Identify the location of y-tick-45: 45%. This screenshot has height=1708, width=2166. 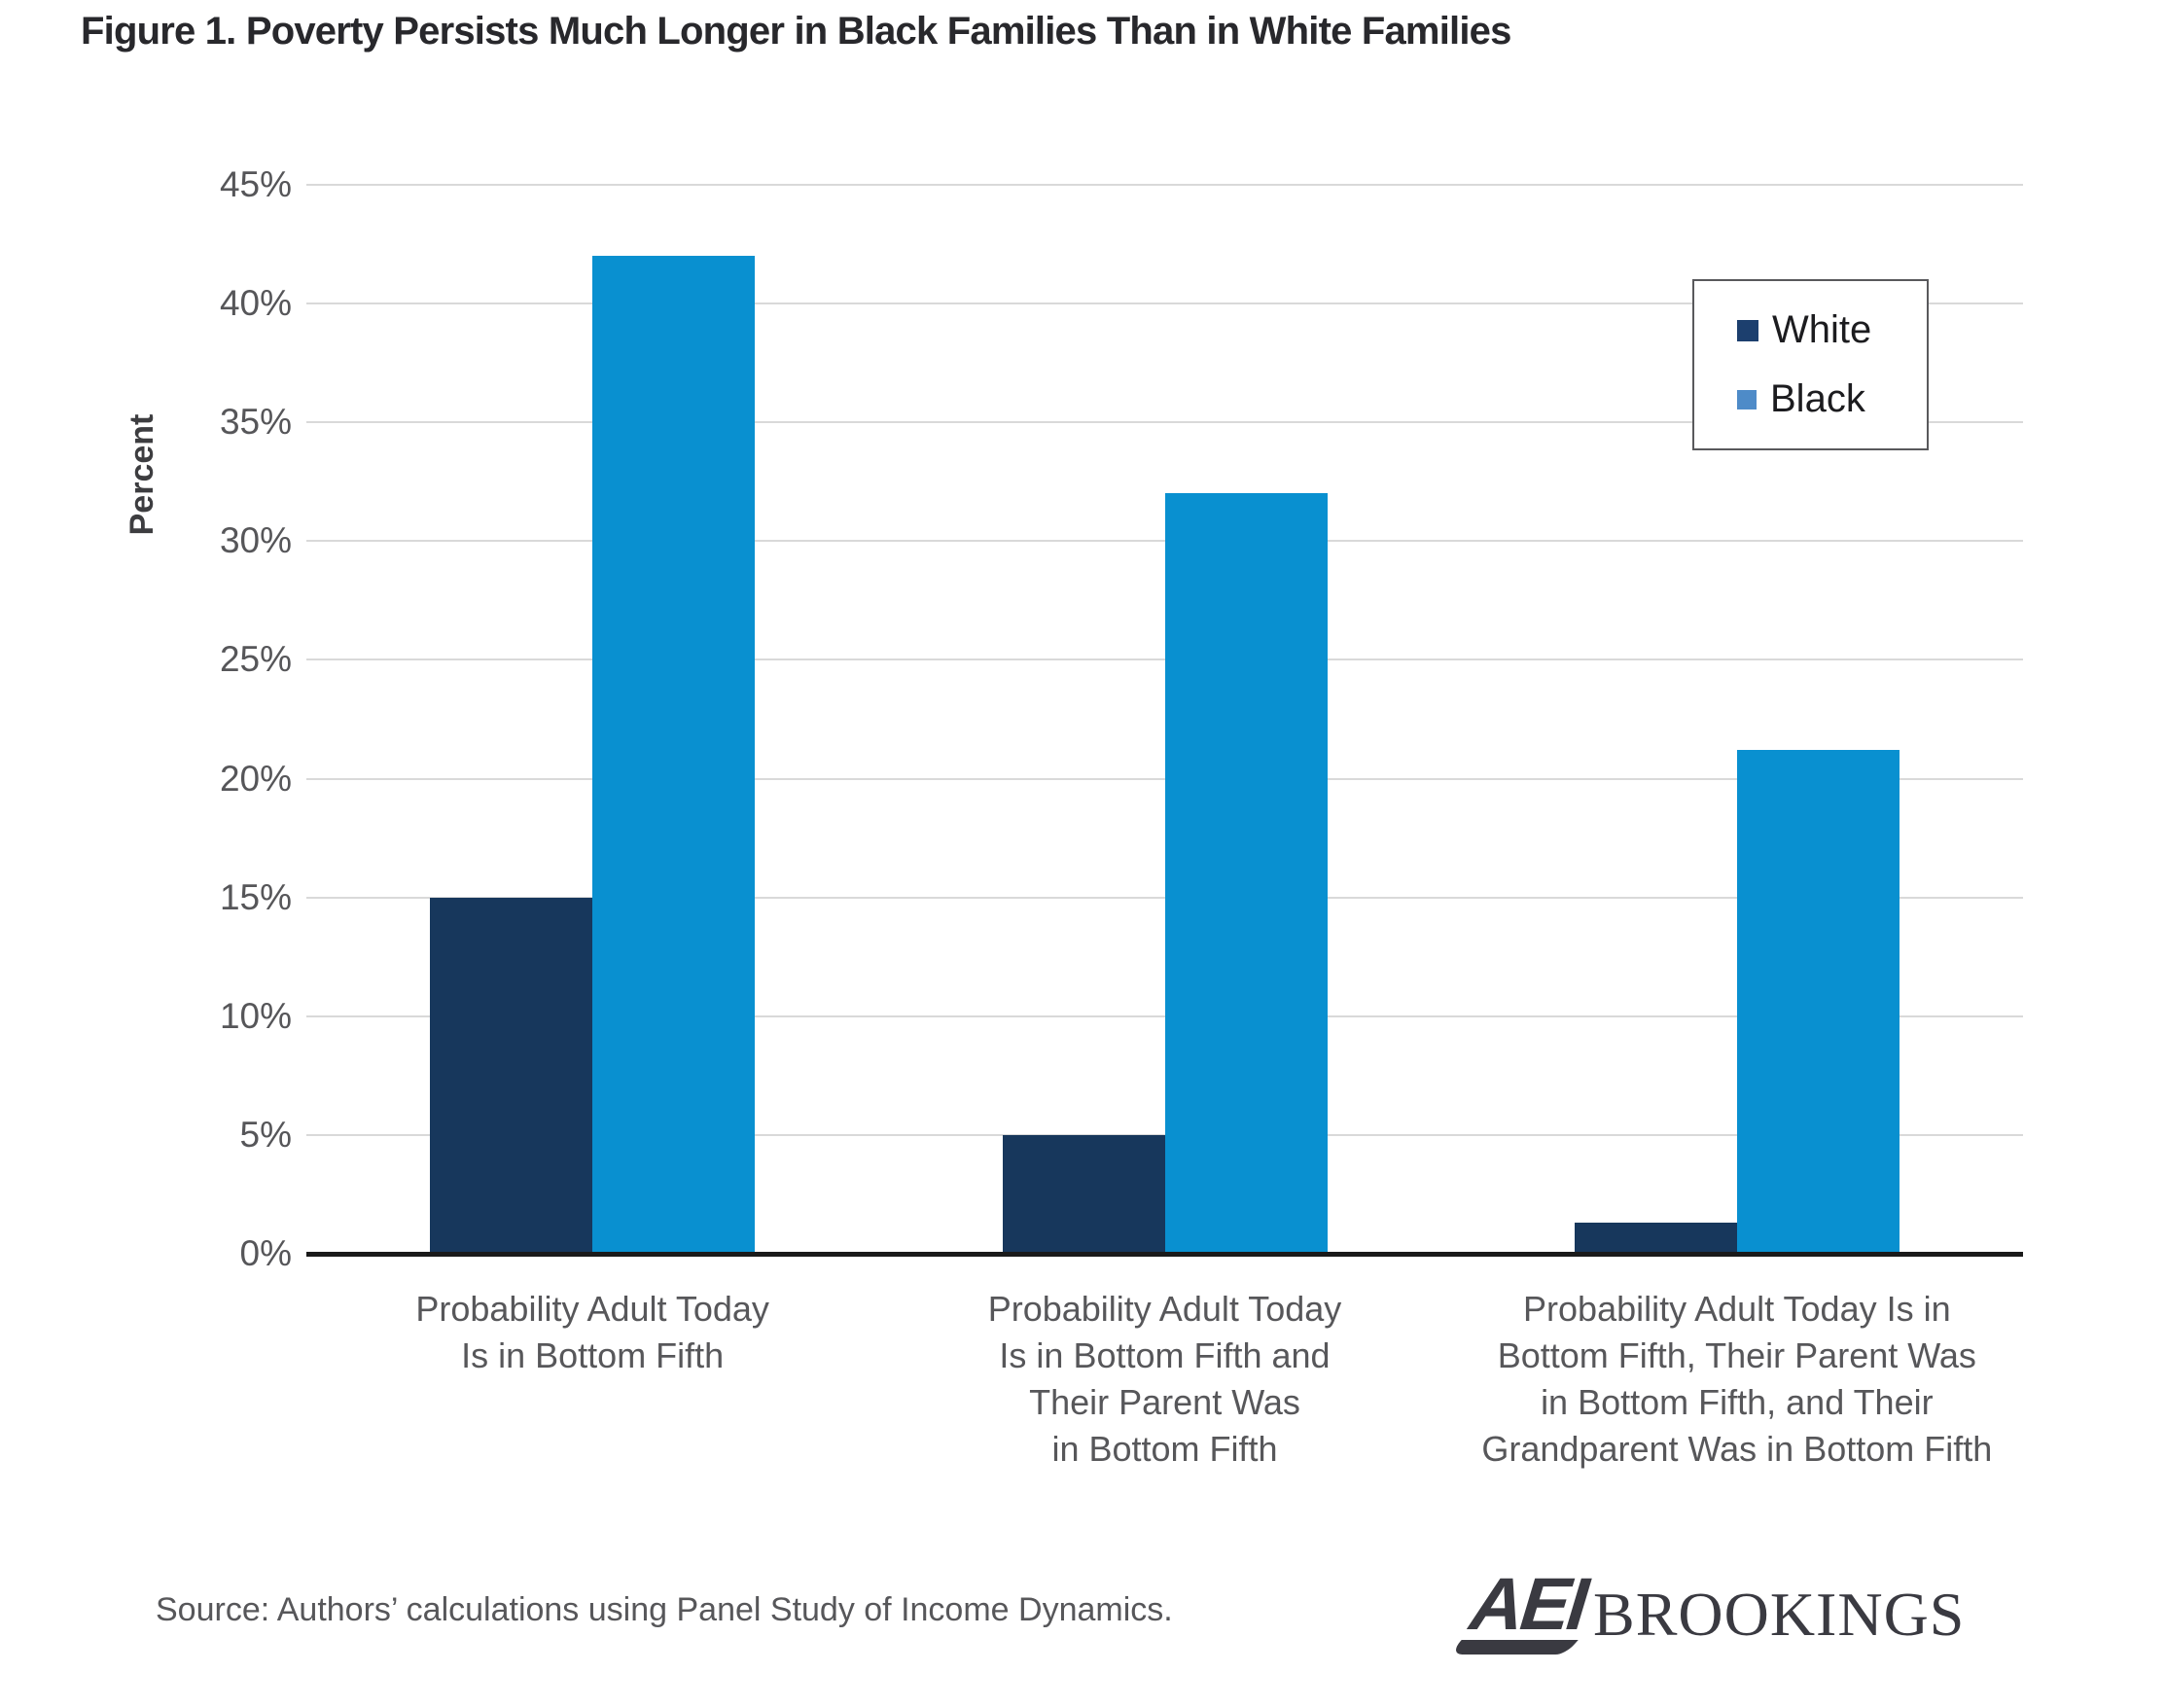
(255, 184).